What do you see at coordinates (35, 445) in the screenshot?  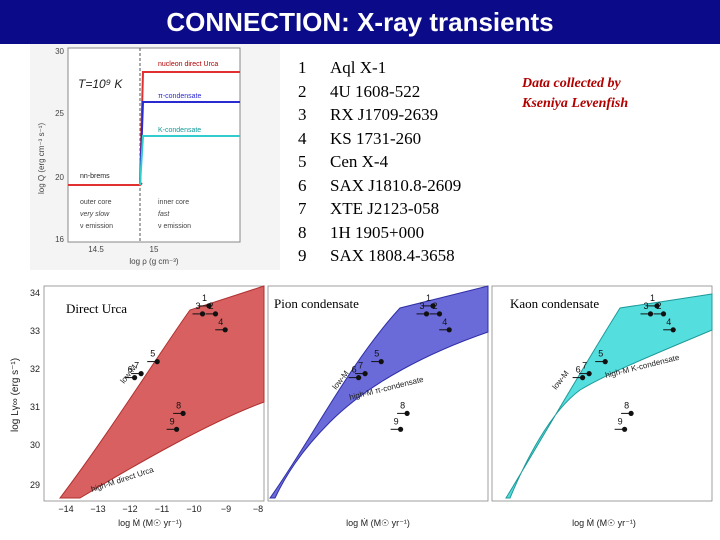 I see `panel-ytick: 30` at bounding box center [35, 445].